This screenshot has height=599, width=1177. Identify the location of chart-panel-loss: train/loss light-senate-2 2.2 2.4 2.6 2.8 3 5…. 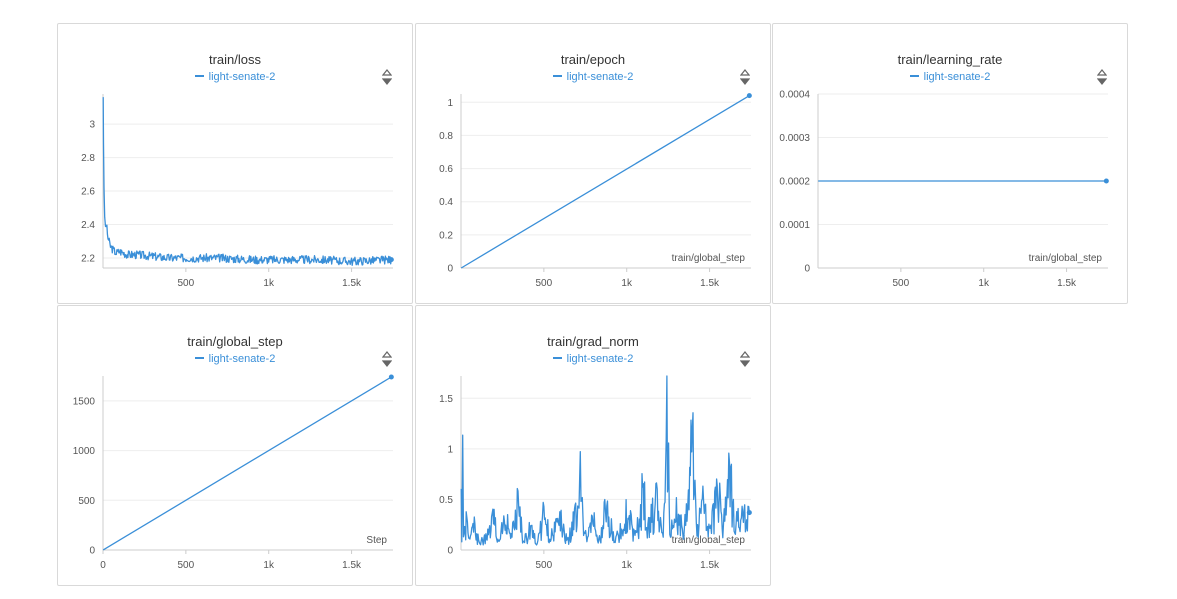
(235, 163).